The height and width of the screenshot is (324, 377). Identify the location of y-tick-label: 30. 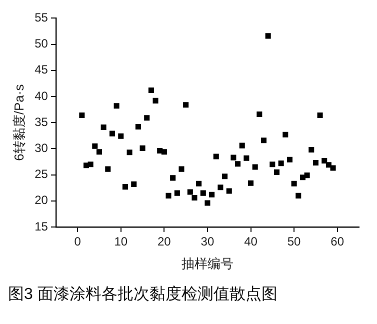
(41, 148).